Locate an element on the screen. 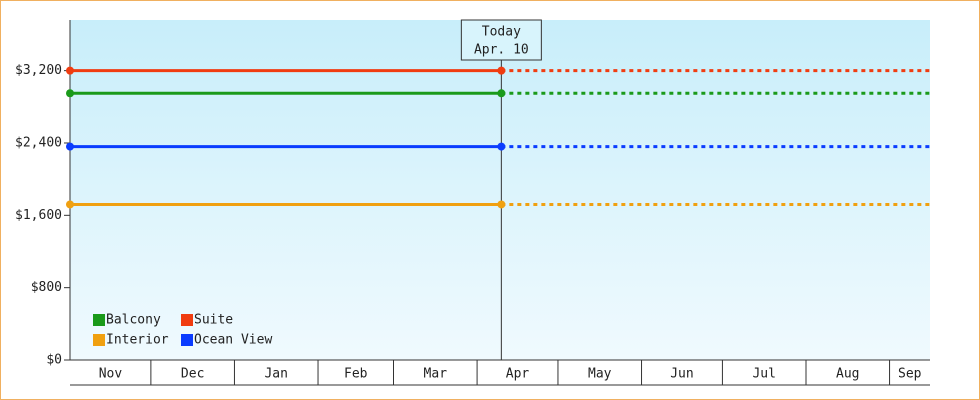  x-tick-label: Aug is located at coordinates (847, 374).